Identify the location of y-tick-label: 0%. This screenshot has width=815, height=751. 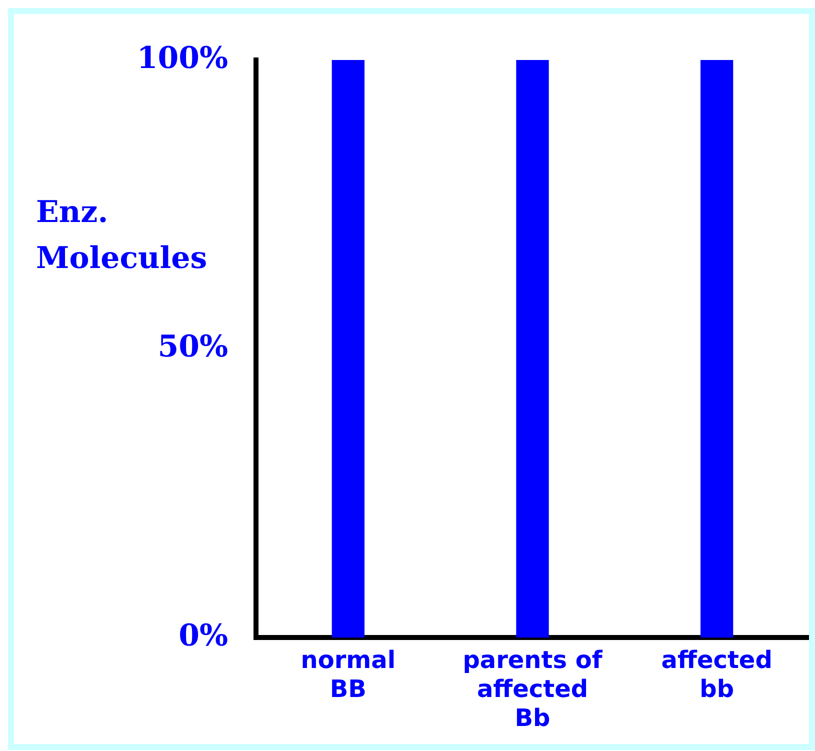
(203, 636).